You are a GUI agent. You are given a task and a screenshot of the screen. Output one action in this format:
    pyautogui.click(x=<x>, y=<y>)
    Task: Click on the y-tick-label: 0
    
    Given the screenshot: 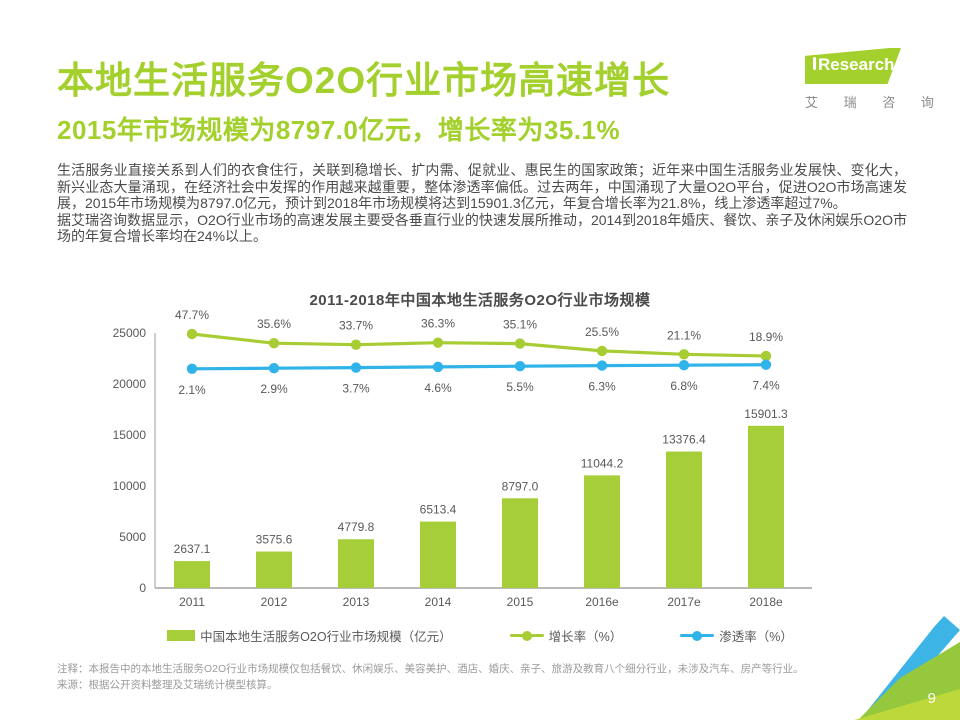 What is the action you would take?
    pyautogui.click(x=142, y=588)
    